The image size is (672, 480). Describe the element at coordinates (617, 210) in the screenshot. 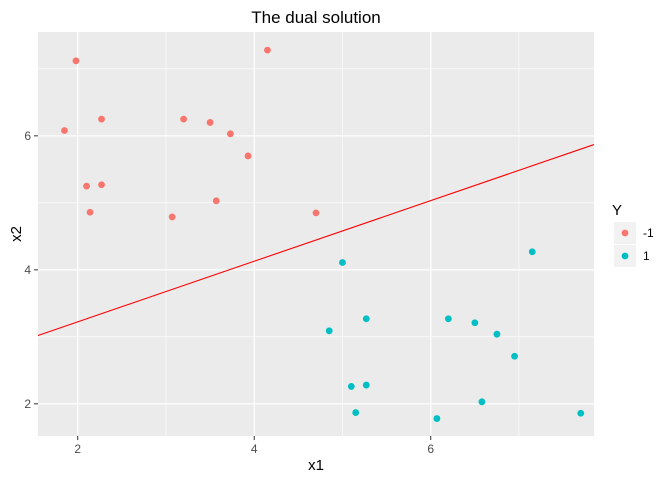

I see `legend-title: Y` at that location.